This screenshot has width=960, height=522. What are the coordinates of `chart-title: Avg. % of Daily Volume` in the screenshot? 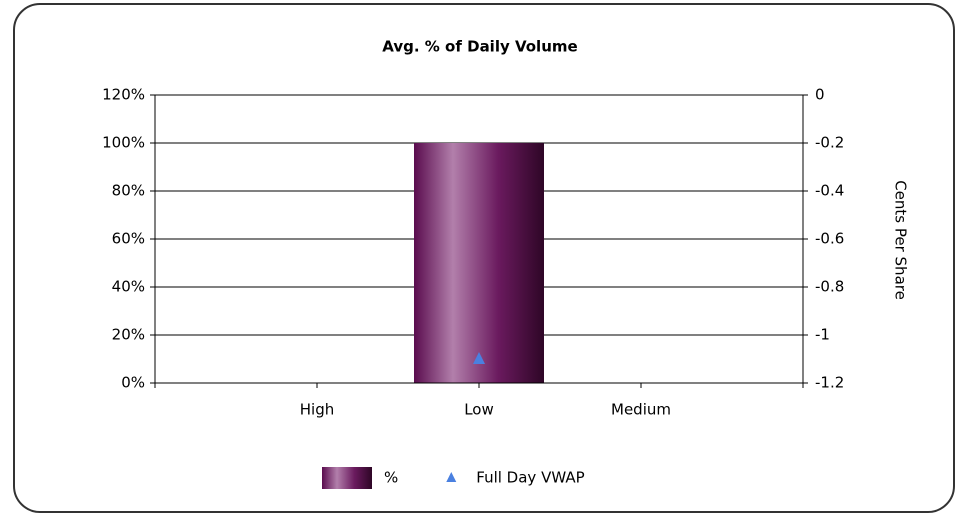 It's located at (479, 47).